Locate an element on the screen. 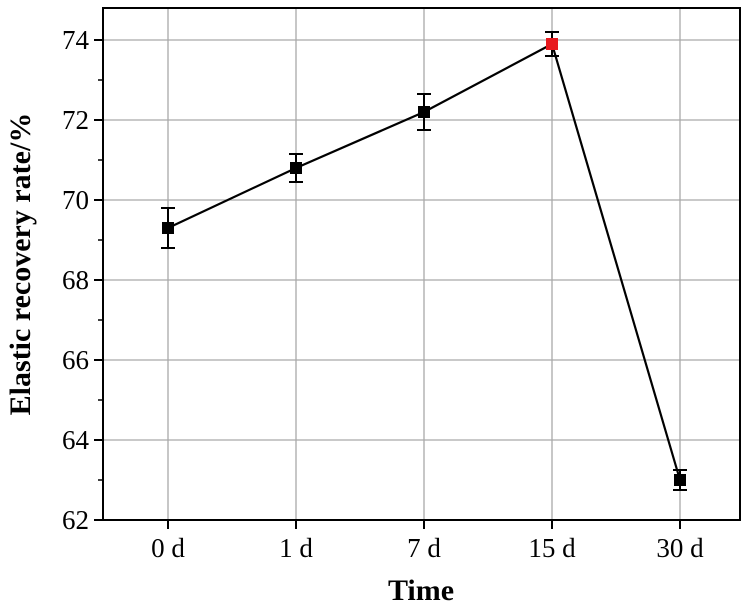 This screenshot has height=608, width=750. x-axis: 0 d 1 d 7 d 15 d 30 d is located at coordinates (427, 541).